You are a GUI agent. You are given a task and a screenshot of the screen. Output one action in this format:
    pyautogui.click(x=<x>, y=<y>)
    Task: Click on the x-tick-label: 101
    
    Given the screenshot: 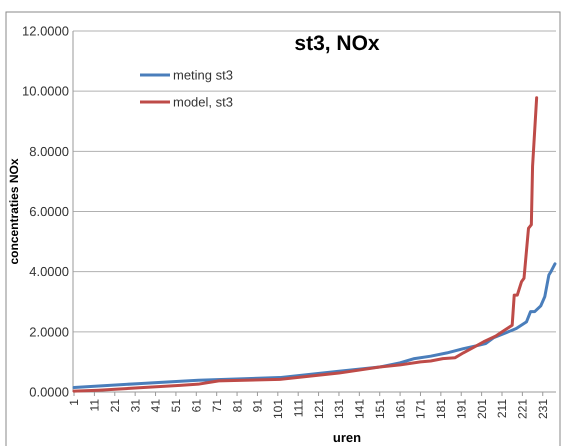 What is the action you would take?
    pyautogui.click(x=278, y=409)
    